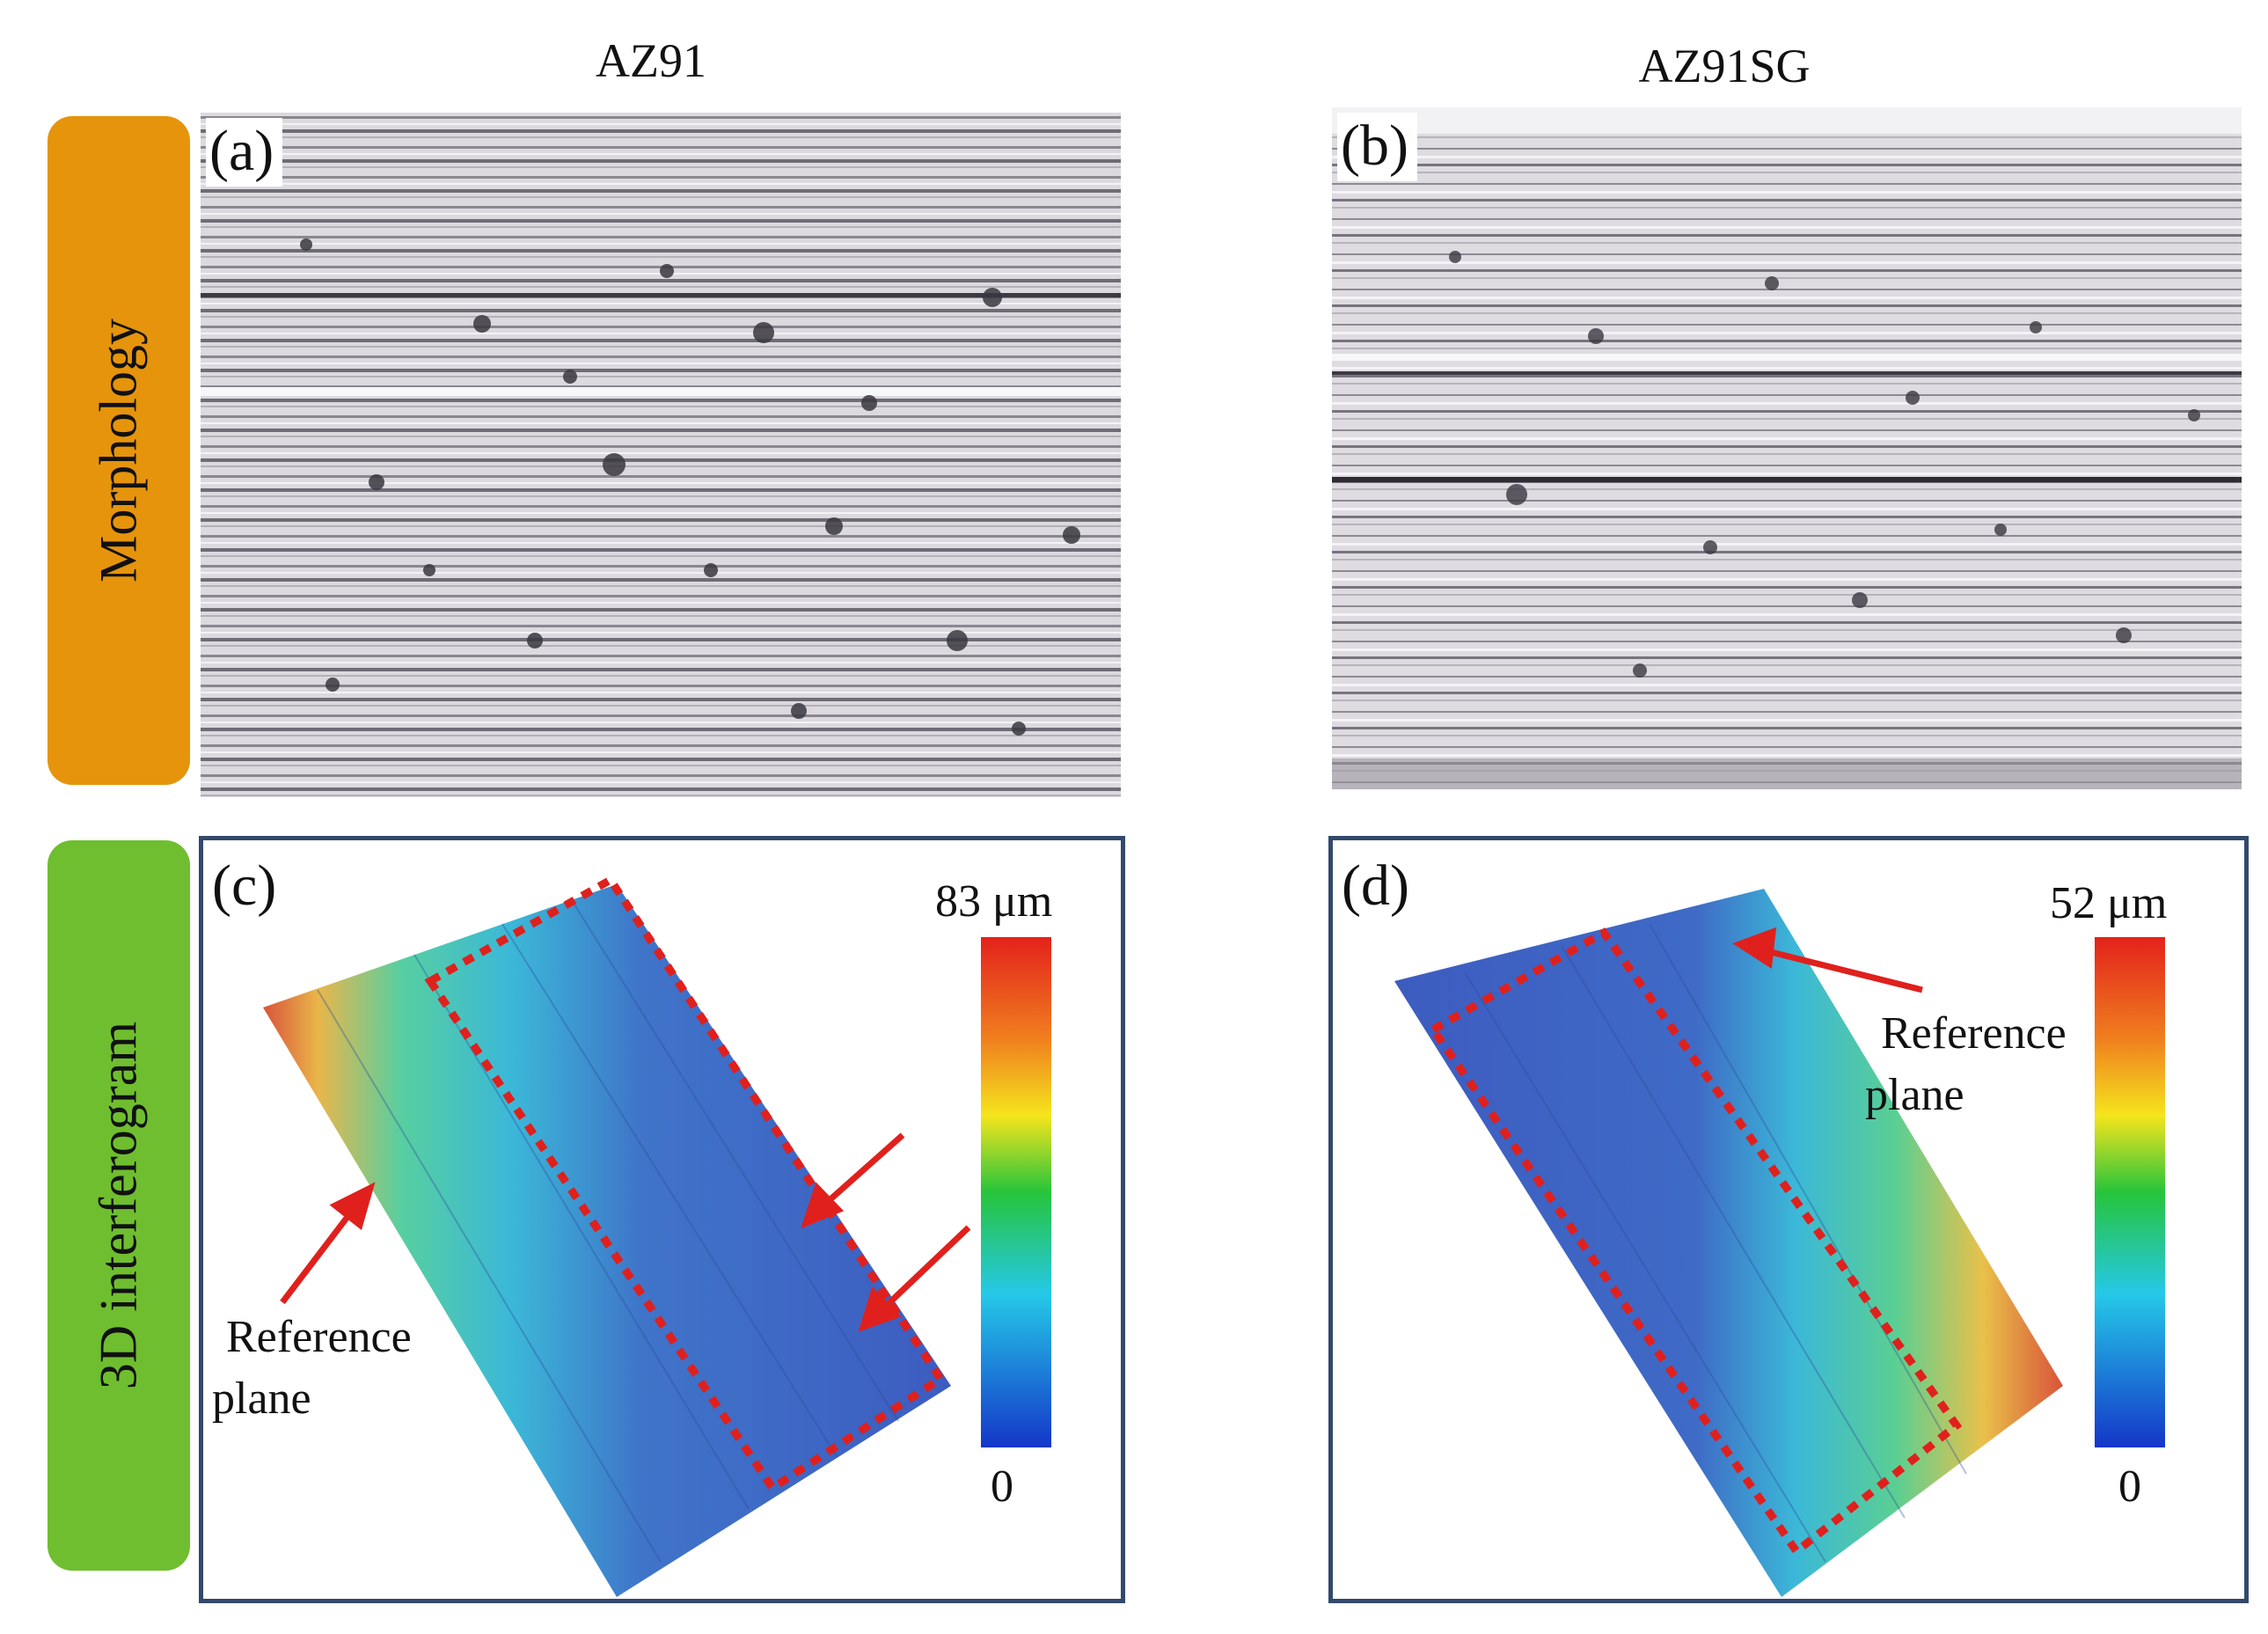 Image resolution: width=2268 pixels, height=1634 pixels. I want to click on row-label-interferogram: 3D interferogram, so click(119, 1205).